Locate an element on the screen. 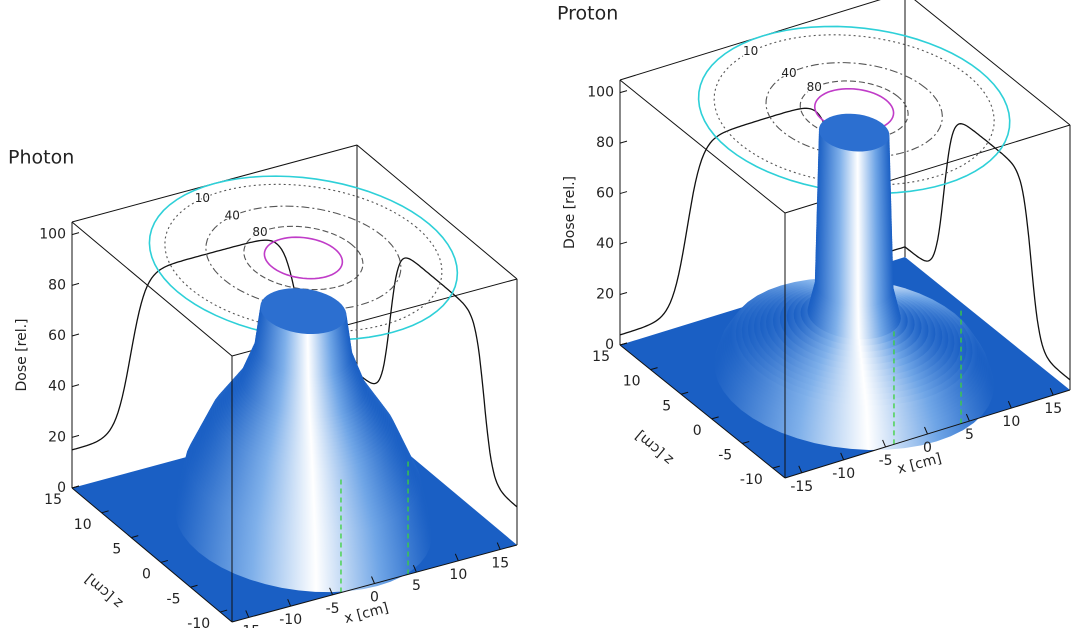 This screenshot has width=1080, height=628. chart-title: Proton is located at coordinates (587, 14).